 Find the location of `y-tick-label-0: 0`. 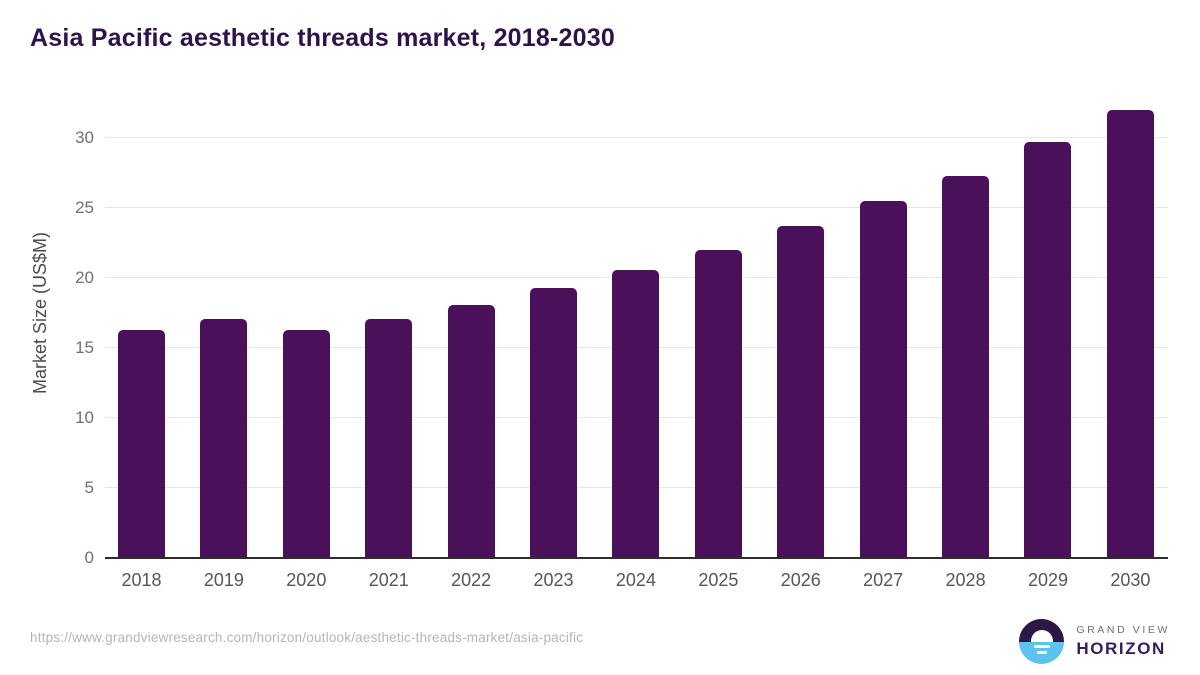

y-tick-label-0: 0 is located at coordinates (89, 557).